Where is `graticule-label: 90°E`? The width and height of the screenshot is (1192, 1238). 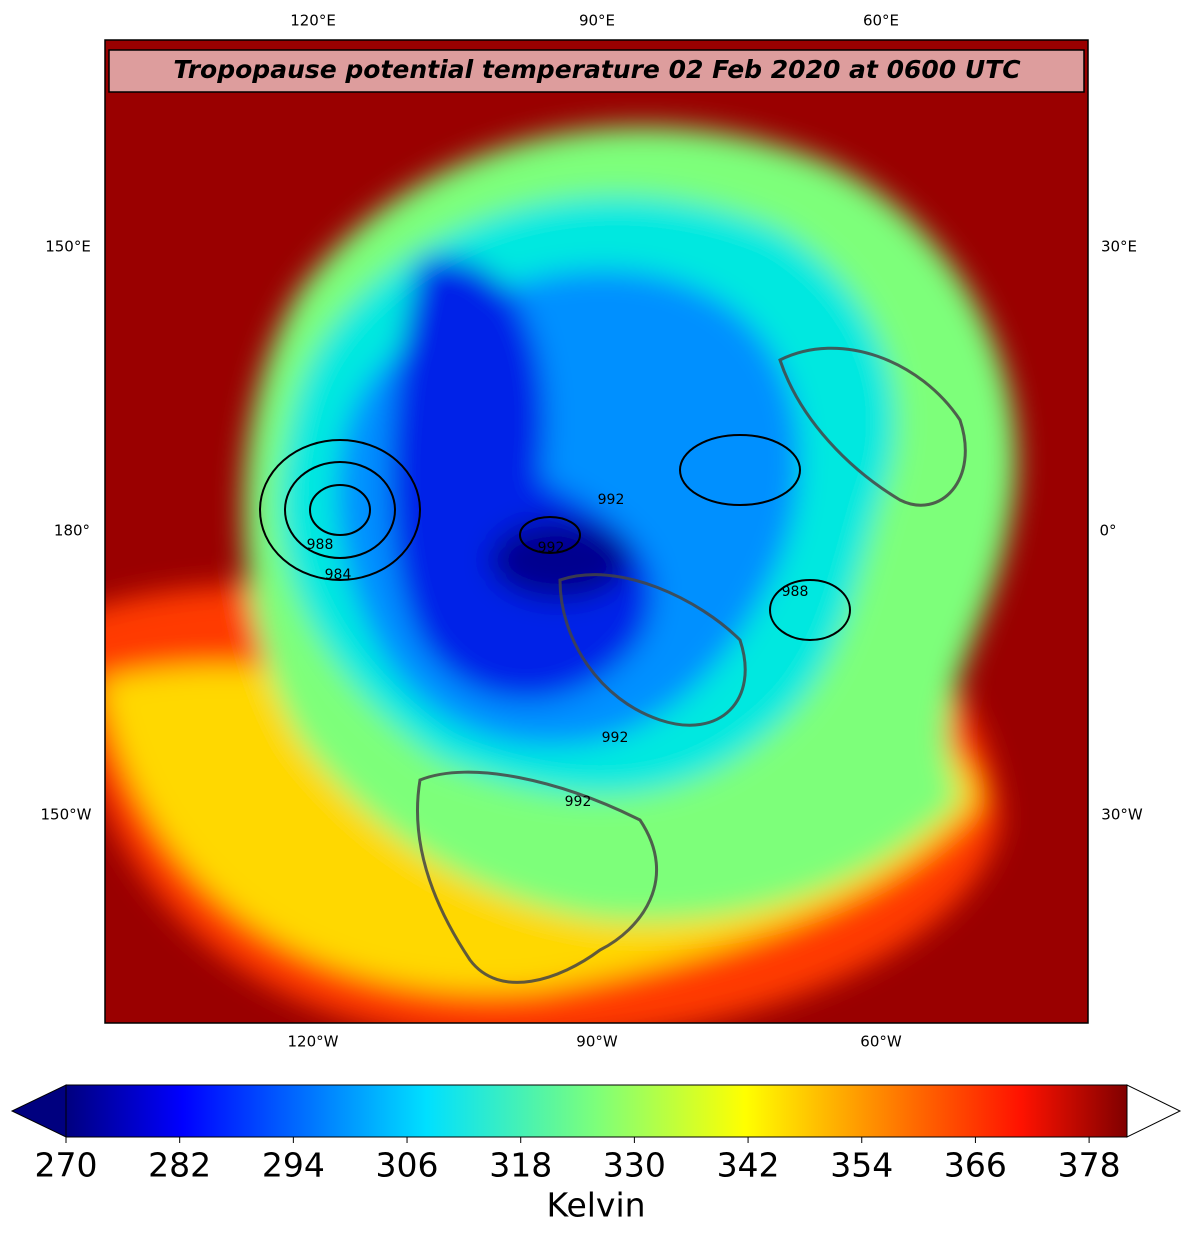 graticule-label: 90°E is located at coordinates (597, 21).